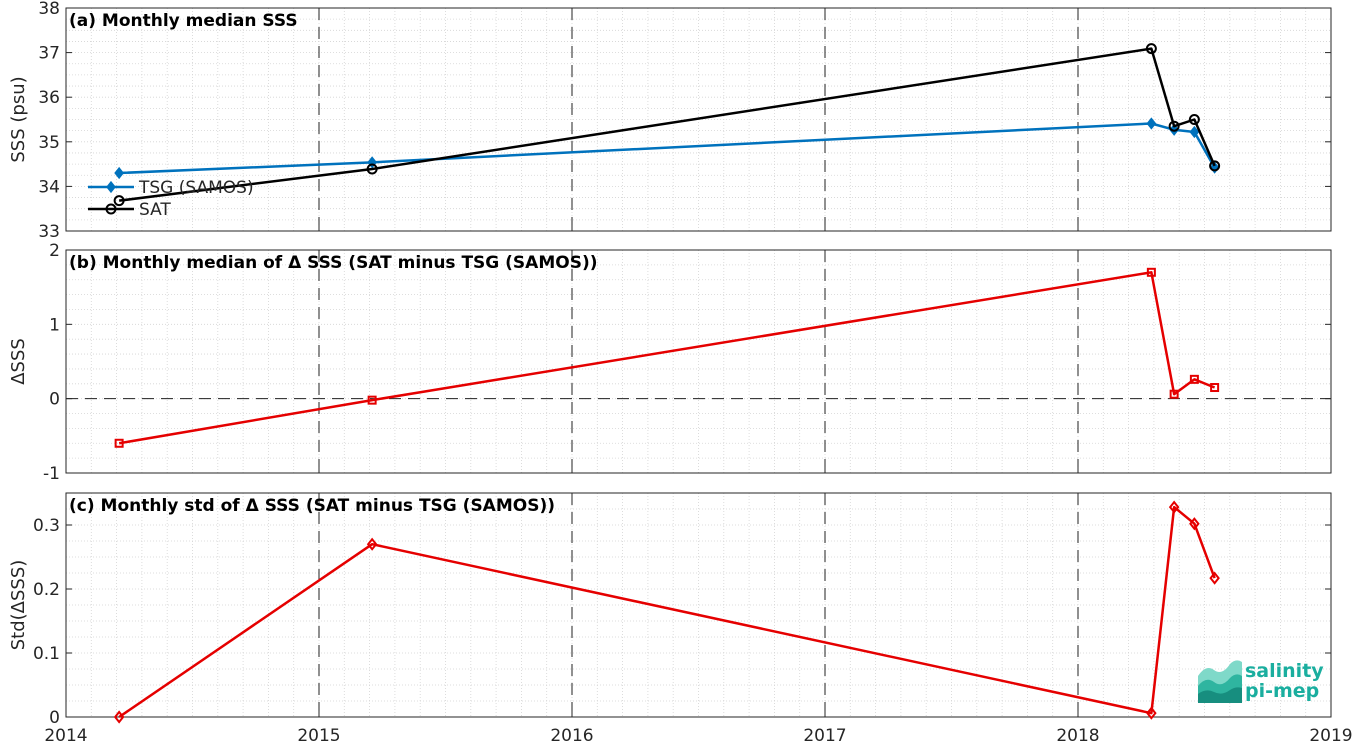 This screenshot has height=745, width=1356. Describe the element at coordinates (49, 232) in the screenshot. I see `y-tick-label: 33` at that location.